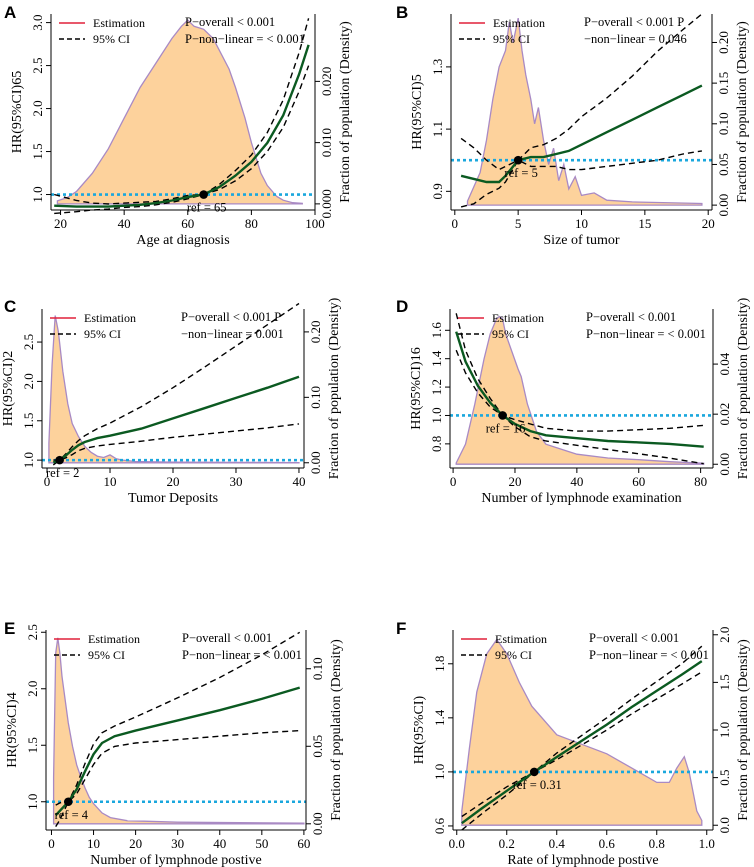 The width and height of the screenshot is (754, 867). What do you see at coordinates (607, 843) in the screenshot?
I see `x-tick-label: 0.6` at bounding box center [607, 843].